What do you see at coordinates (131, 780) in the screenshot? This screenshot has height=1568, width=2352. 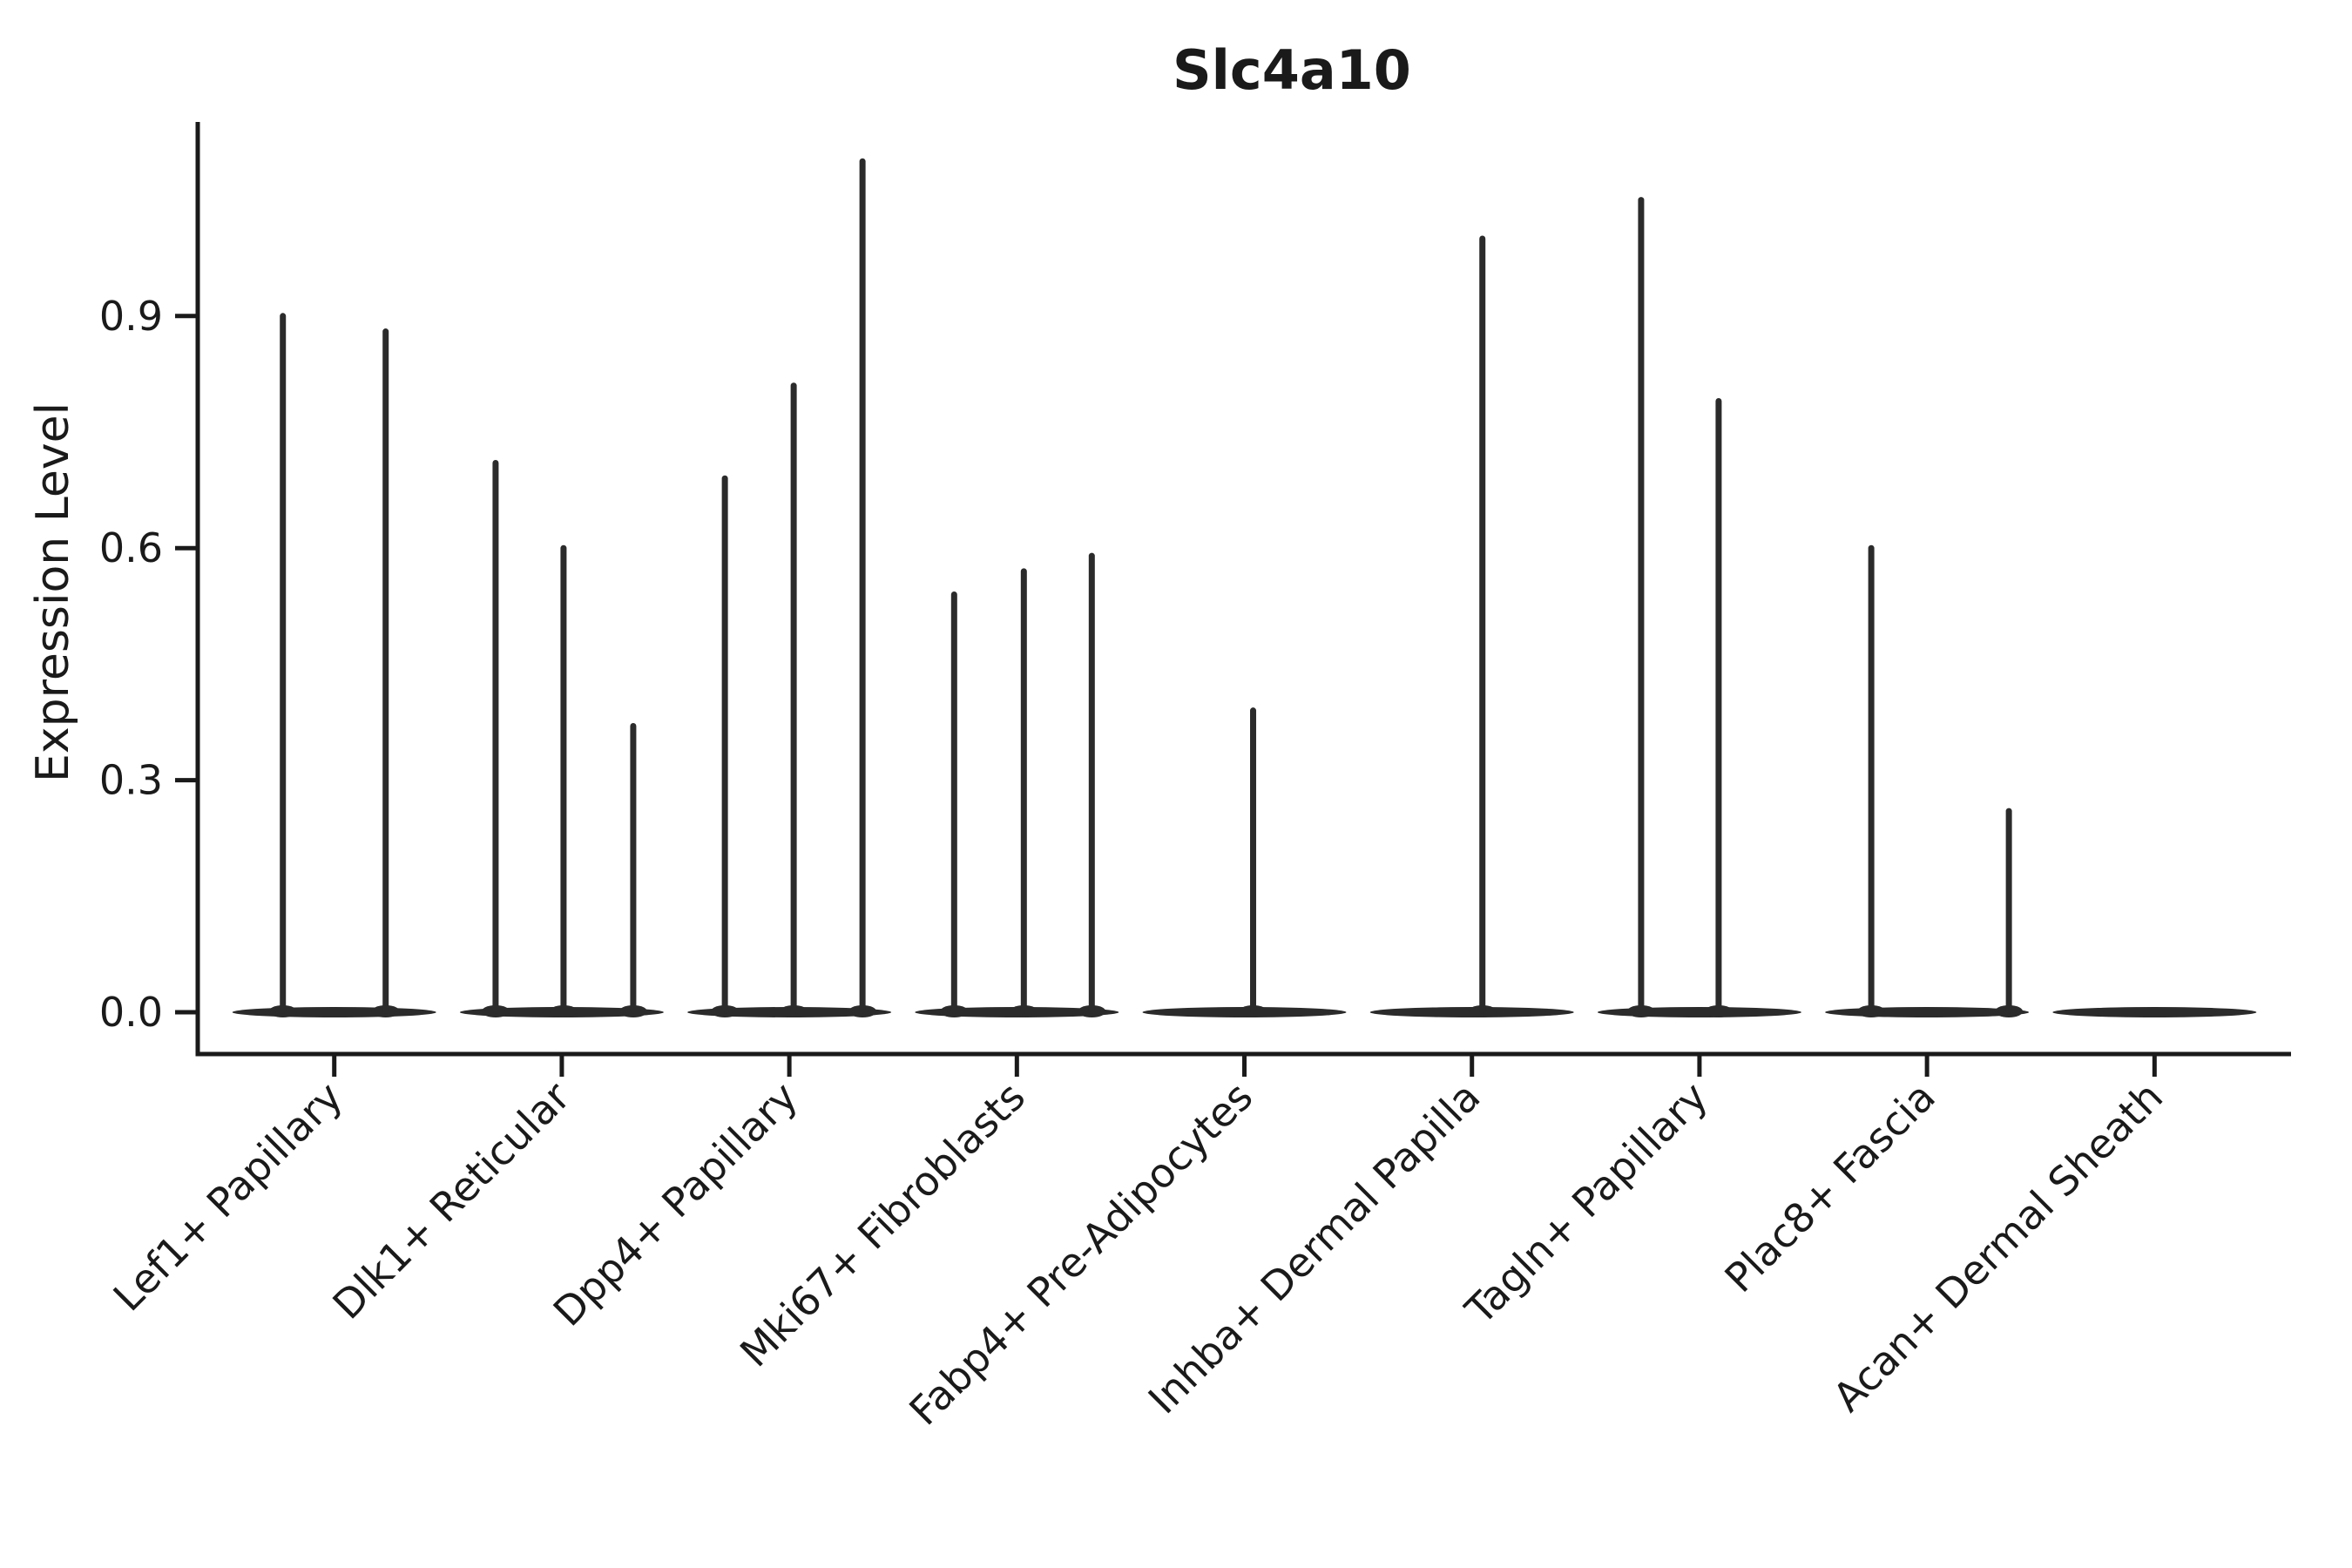 I see `y-tick-label: 0.3` at bounding box center [131, 780].